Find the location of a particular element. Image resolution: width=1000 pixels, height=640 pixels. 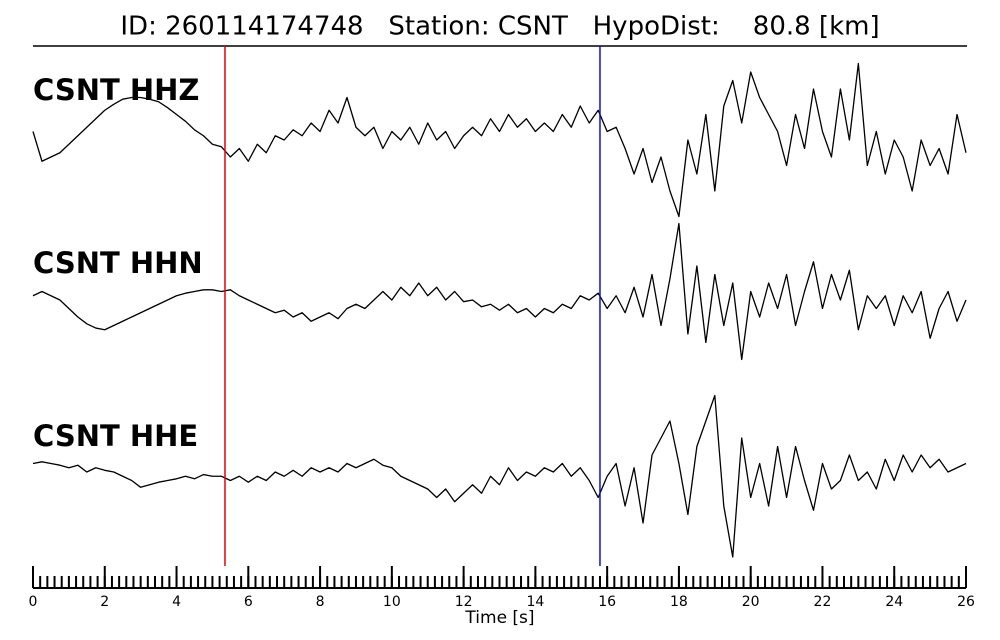

trace-label: CSNT HHN is located at coordinates (118, 263).